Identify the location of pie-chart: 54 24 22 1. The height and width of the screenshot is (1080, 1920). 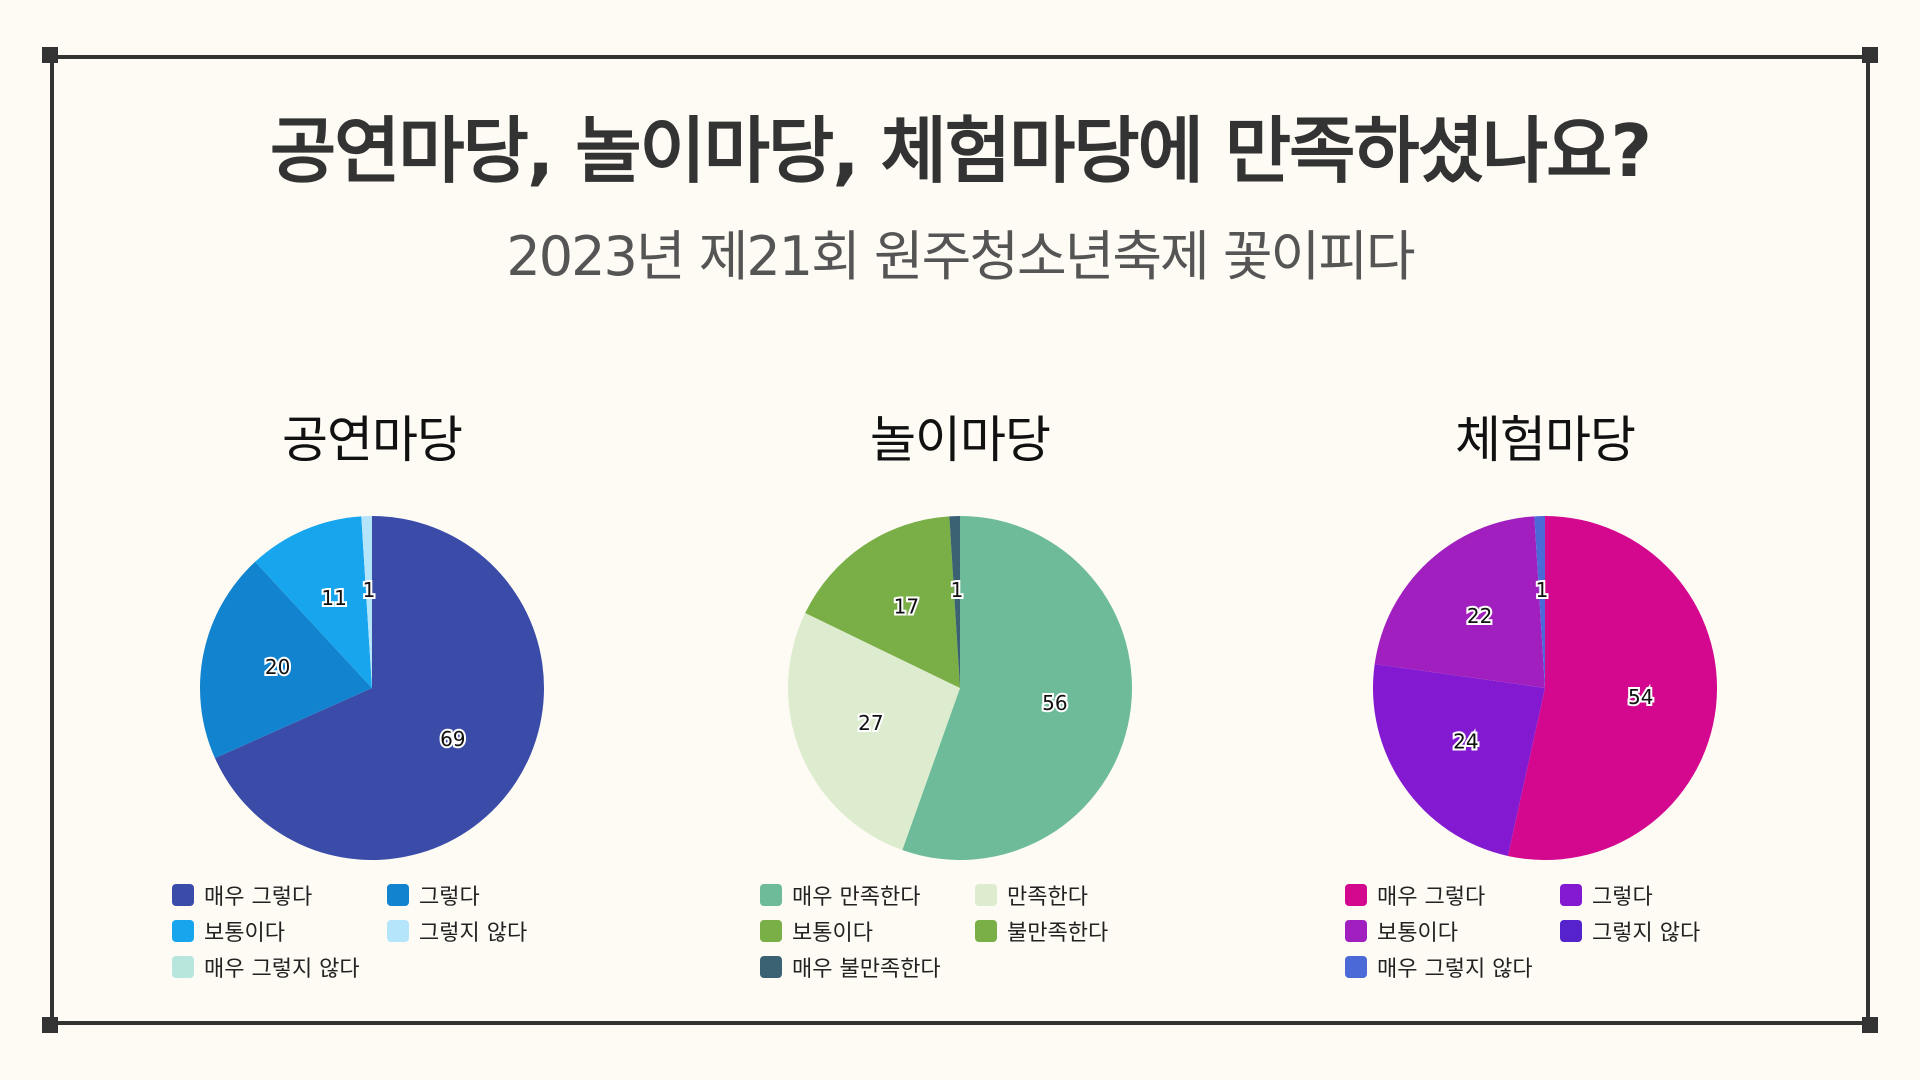
(1545, 688).